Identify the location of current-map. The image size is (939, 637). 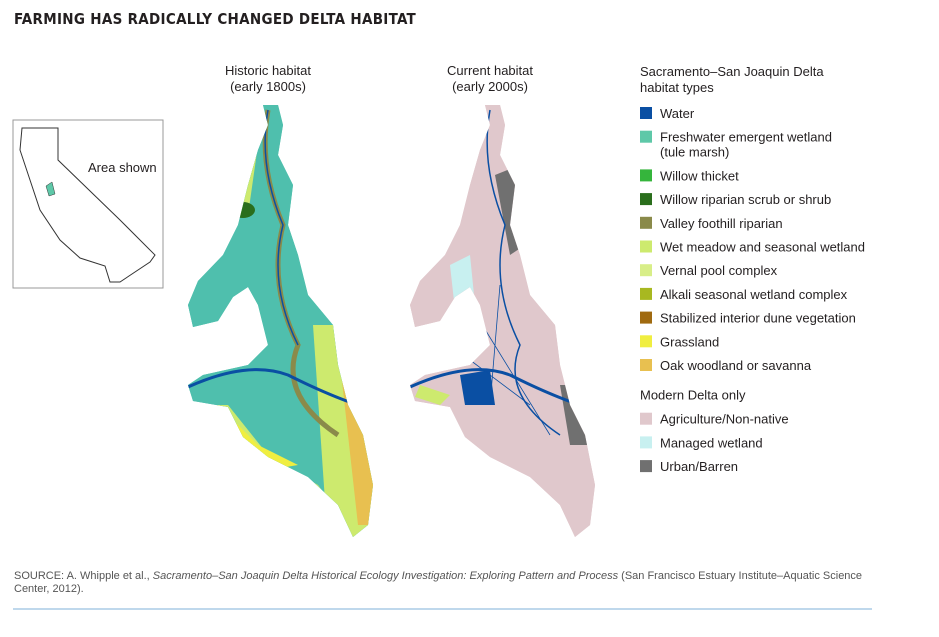
(502, 321).